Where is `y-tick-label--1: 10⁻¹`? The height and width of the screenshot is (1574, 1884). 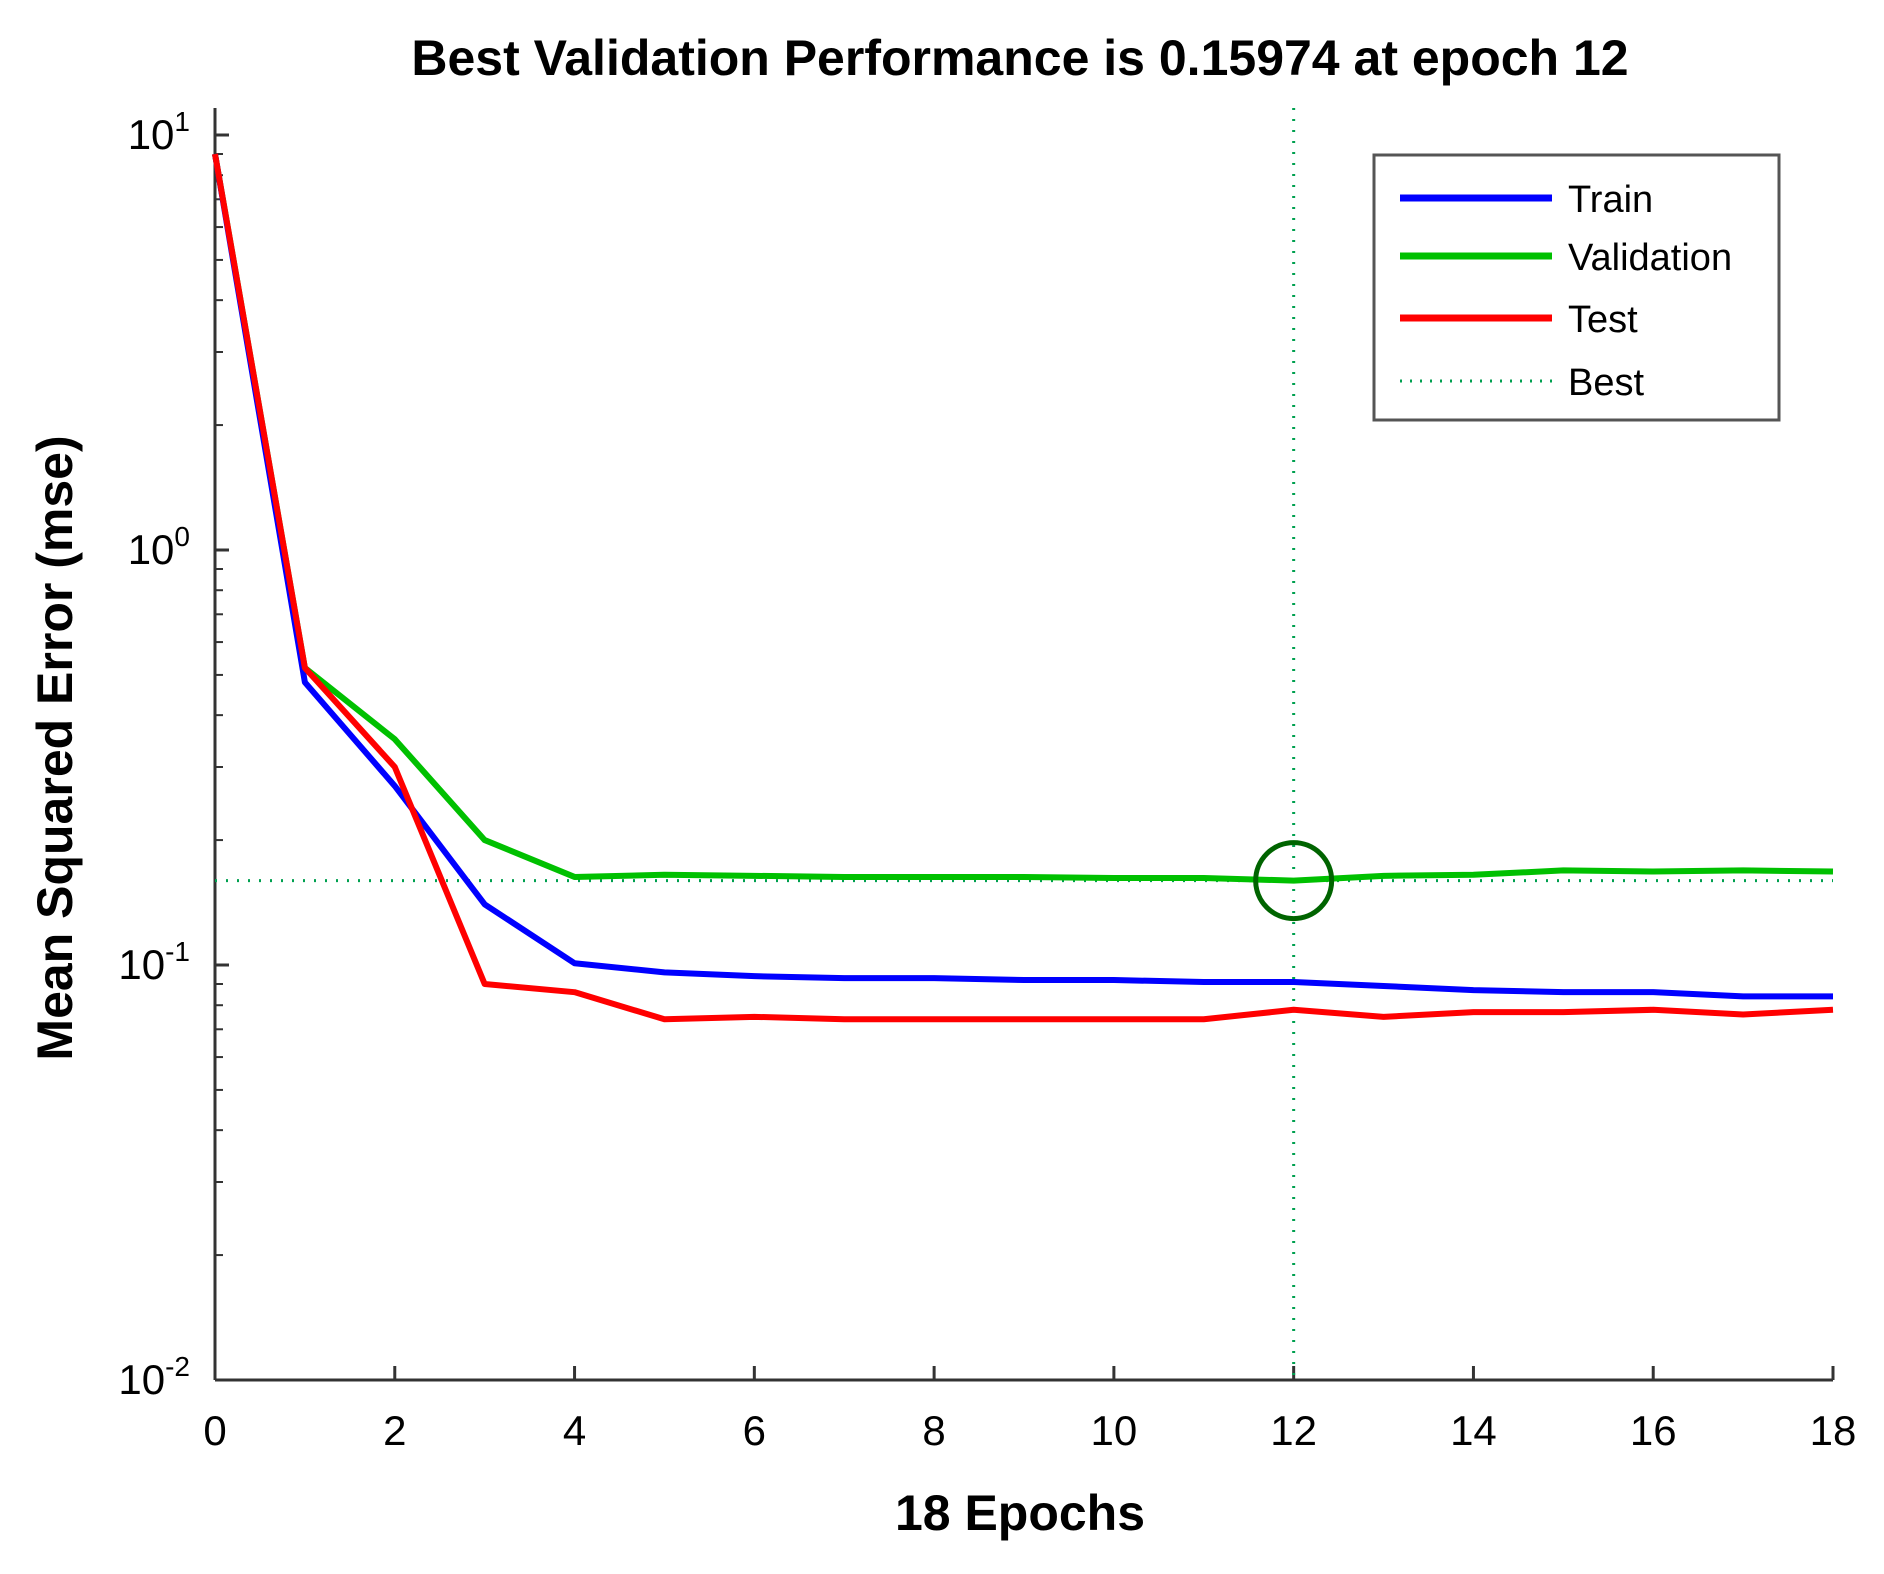
y-tick-label--1: 10⁻¹ is located at coordinates (154, 962).